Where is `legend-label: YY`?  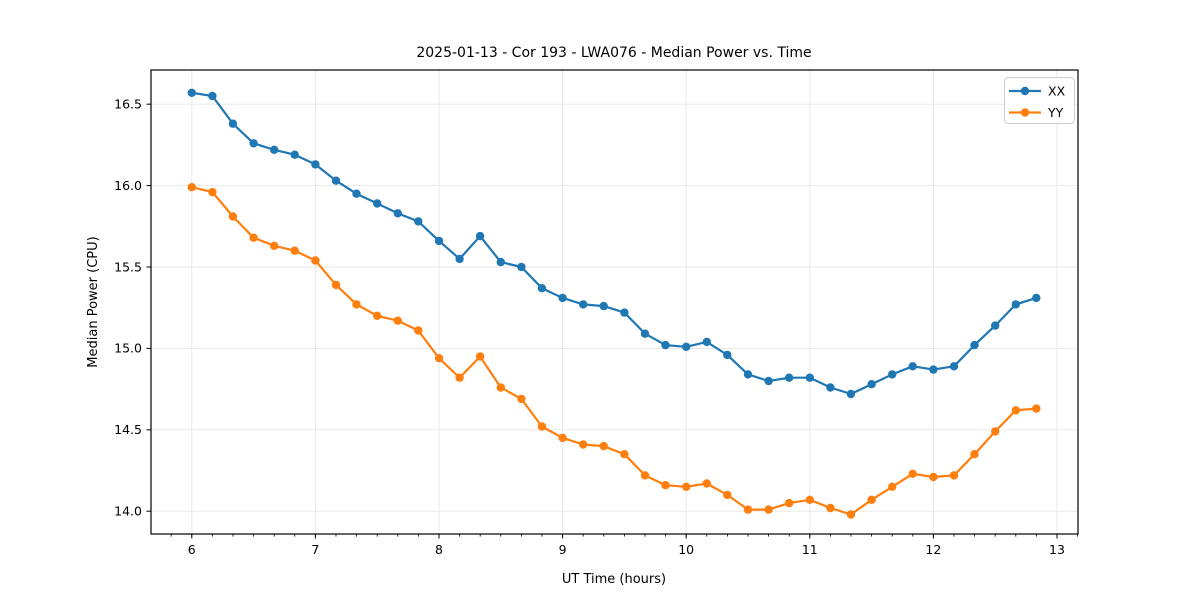 legend-label: YY is located at coordinates (1055, 112).